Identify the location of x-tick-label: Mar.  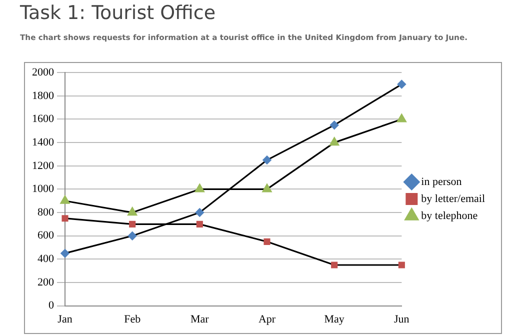
(200, 319).